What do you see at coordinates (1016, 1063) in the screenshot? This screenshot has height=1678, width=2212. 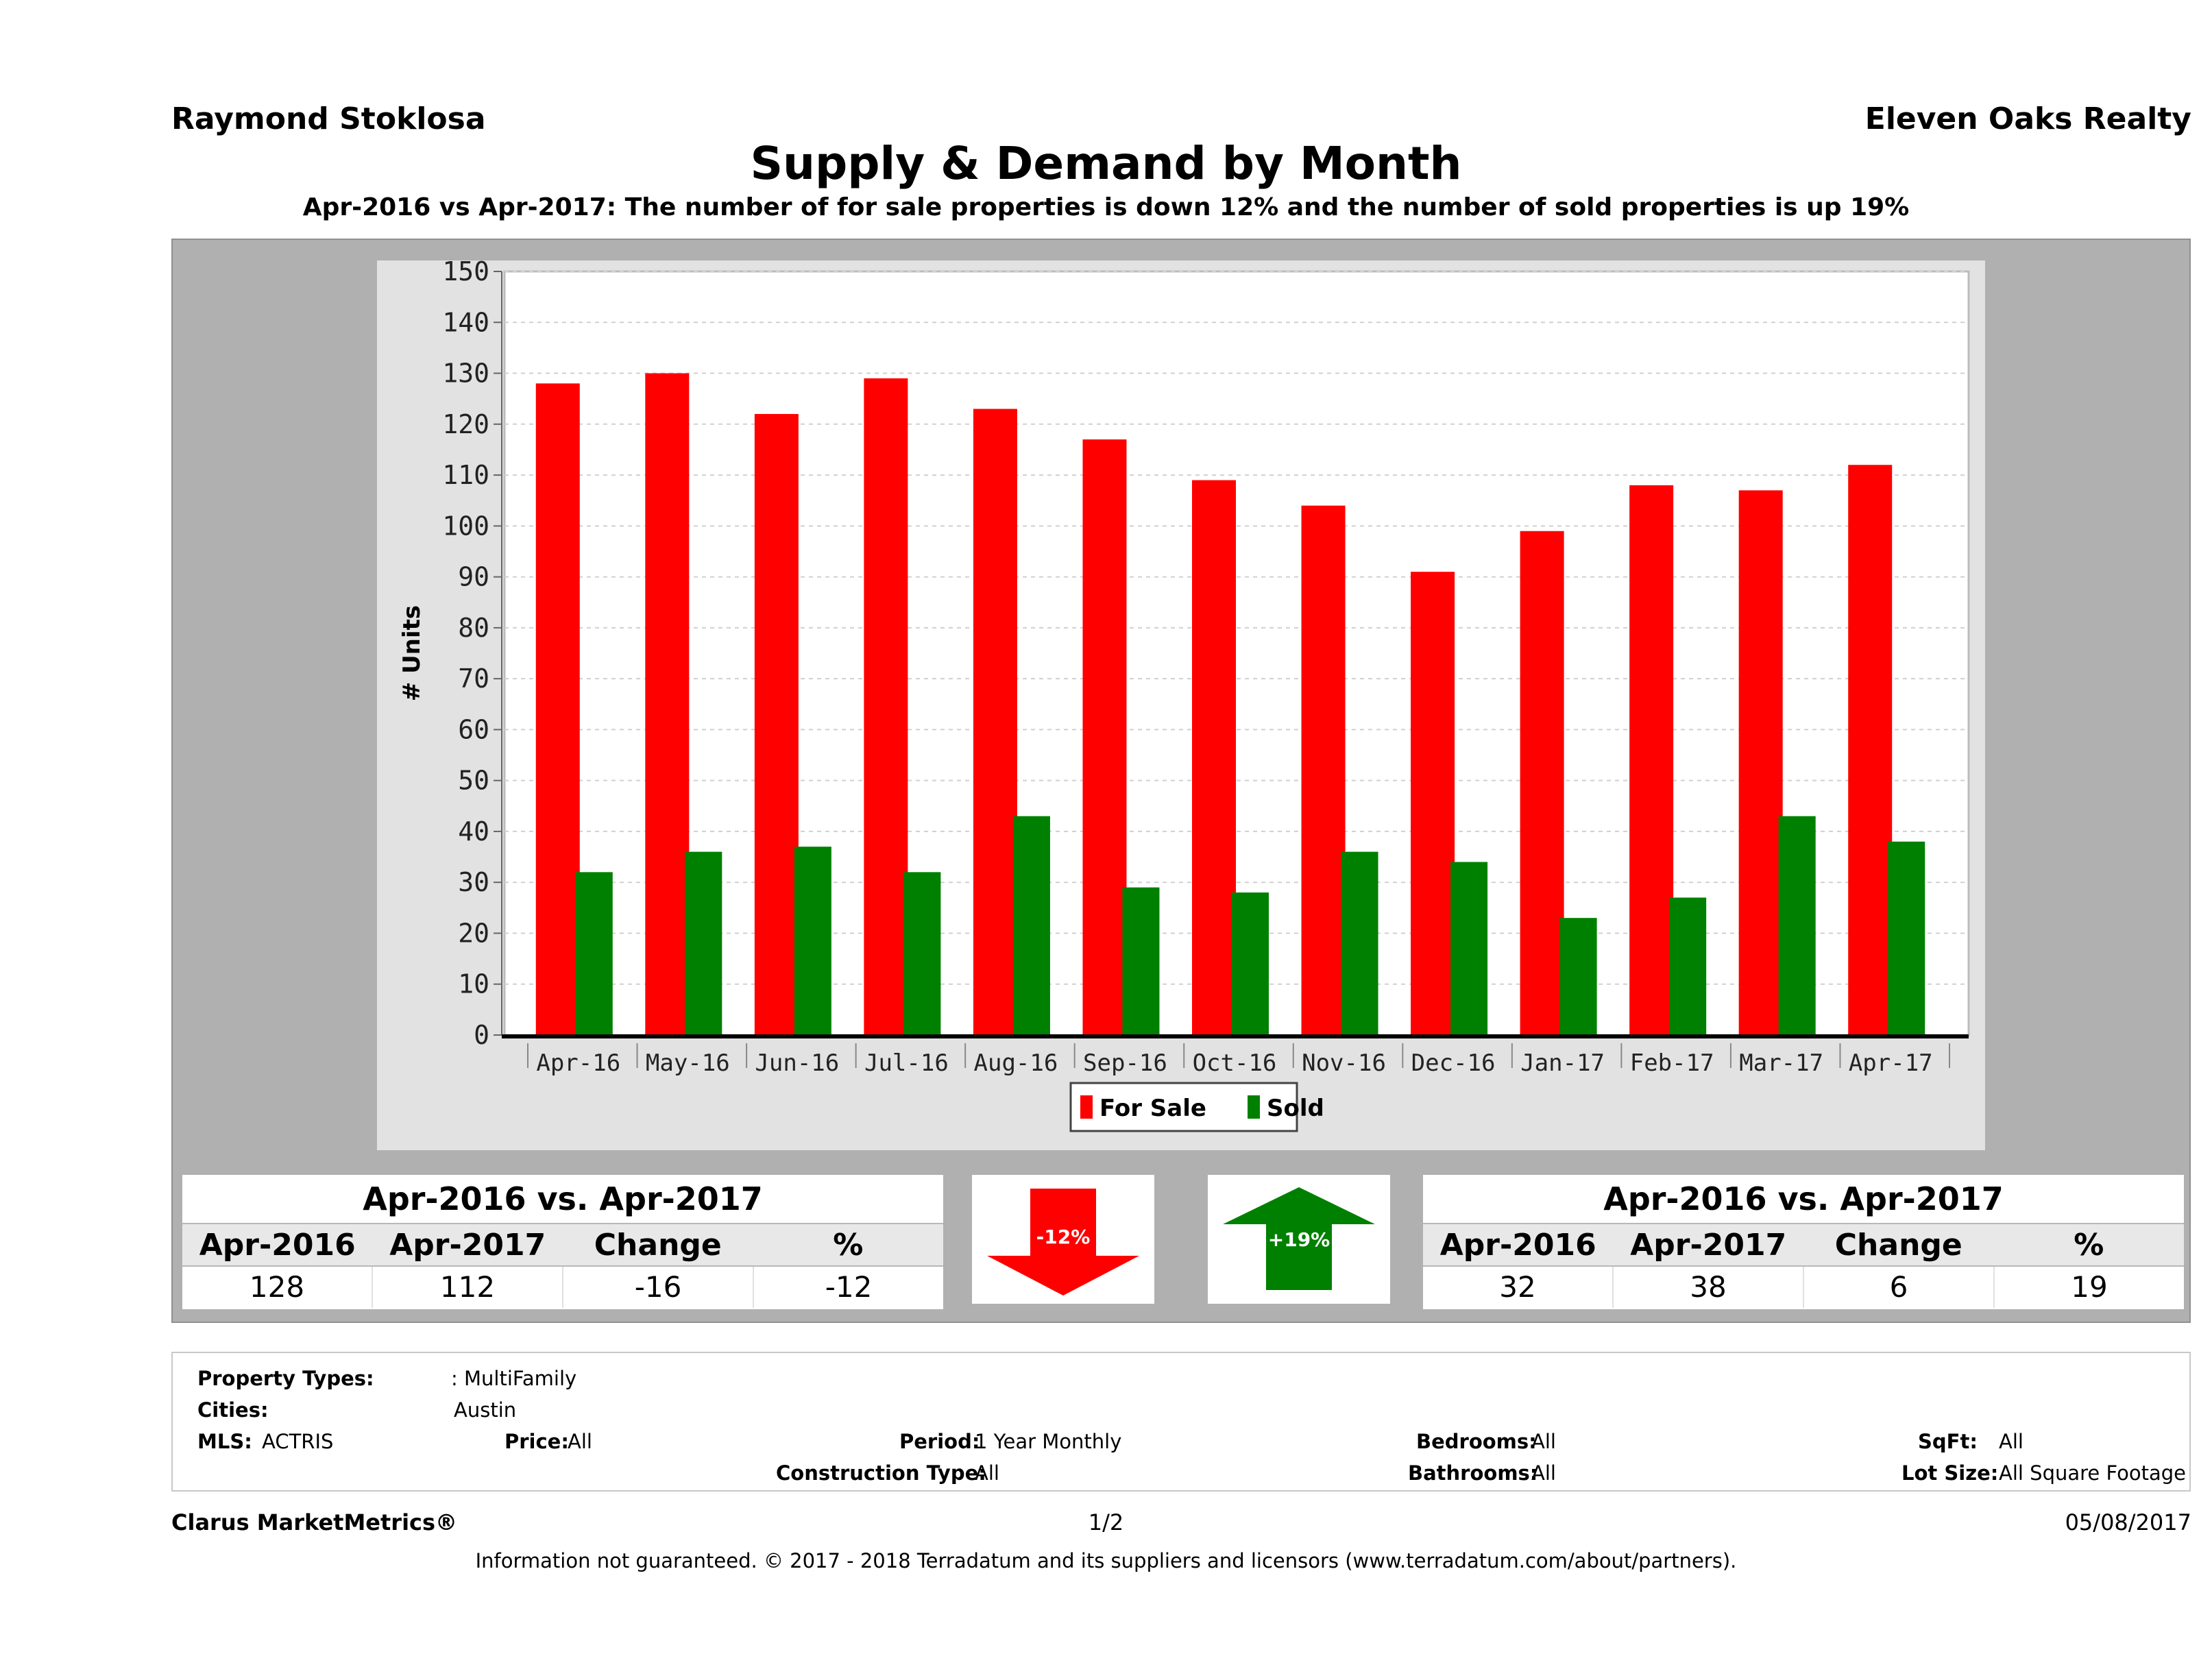 I see `x-tick-label: Aug-16` at bounding box center [1016, 1063].